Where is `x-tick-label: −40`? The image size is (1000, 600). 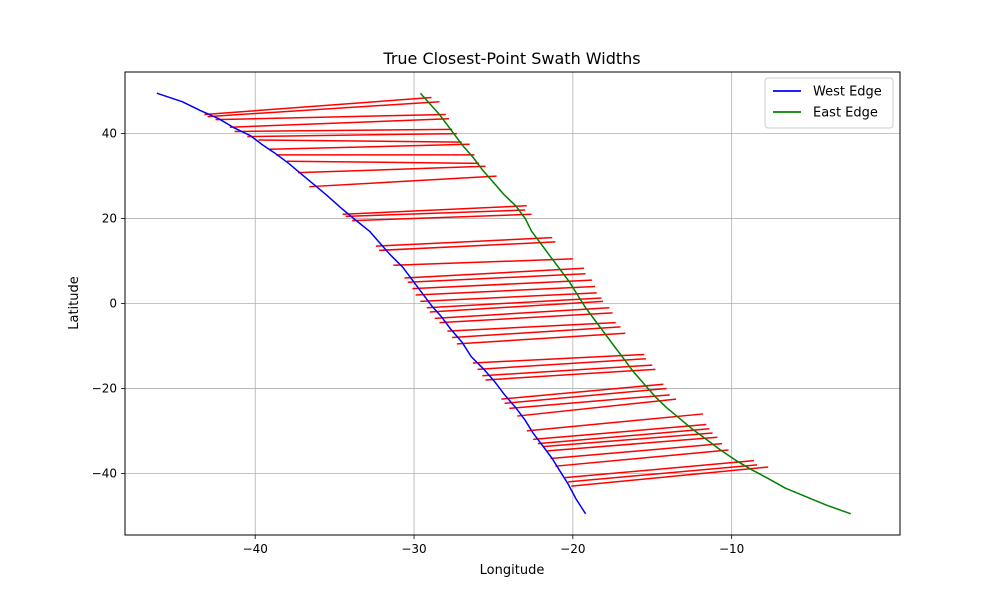
x-tick-label: −40 is located at coordinates (255, 549).